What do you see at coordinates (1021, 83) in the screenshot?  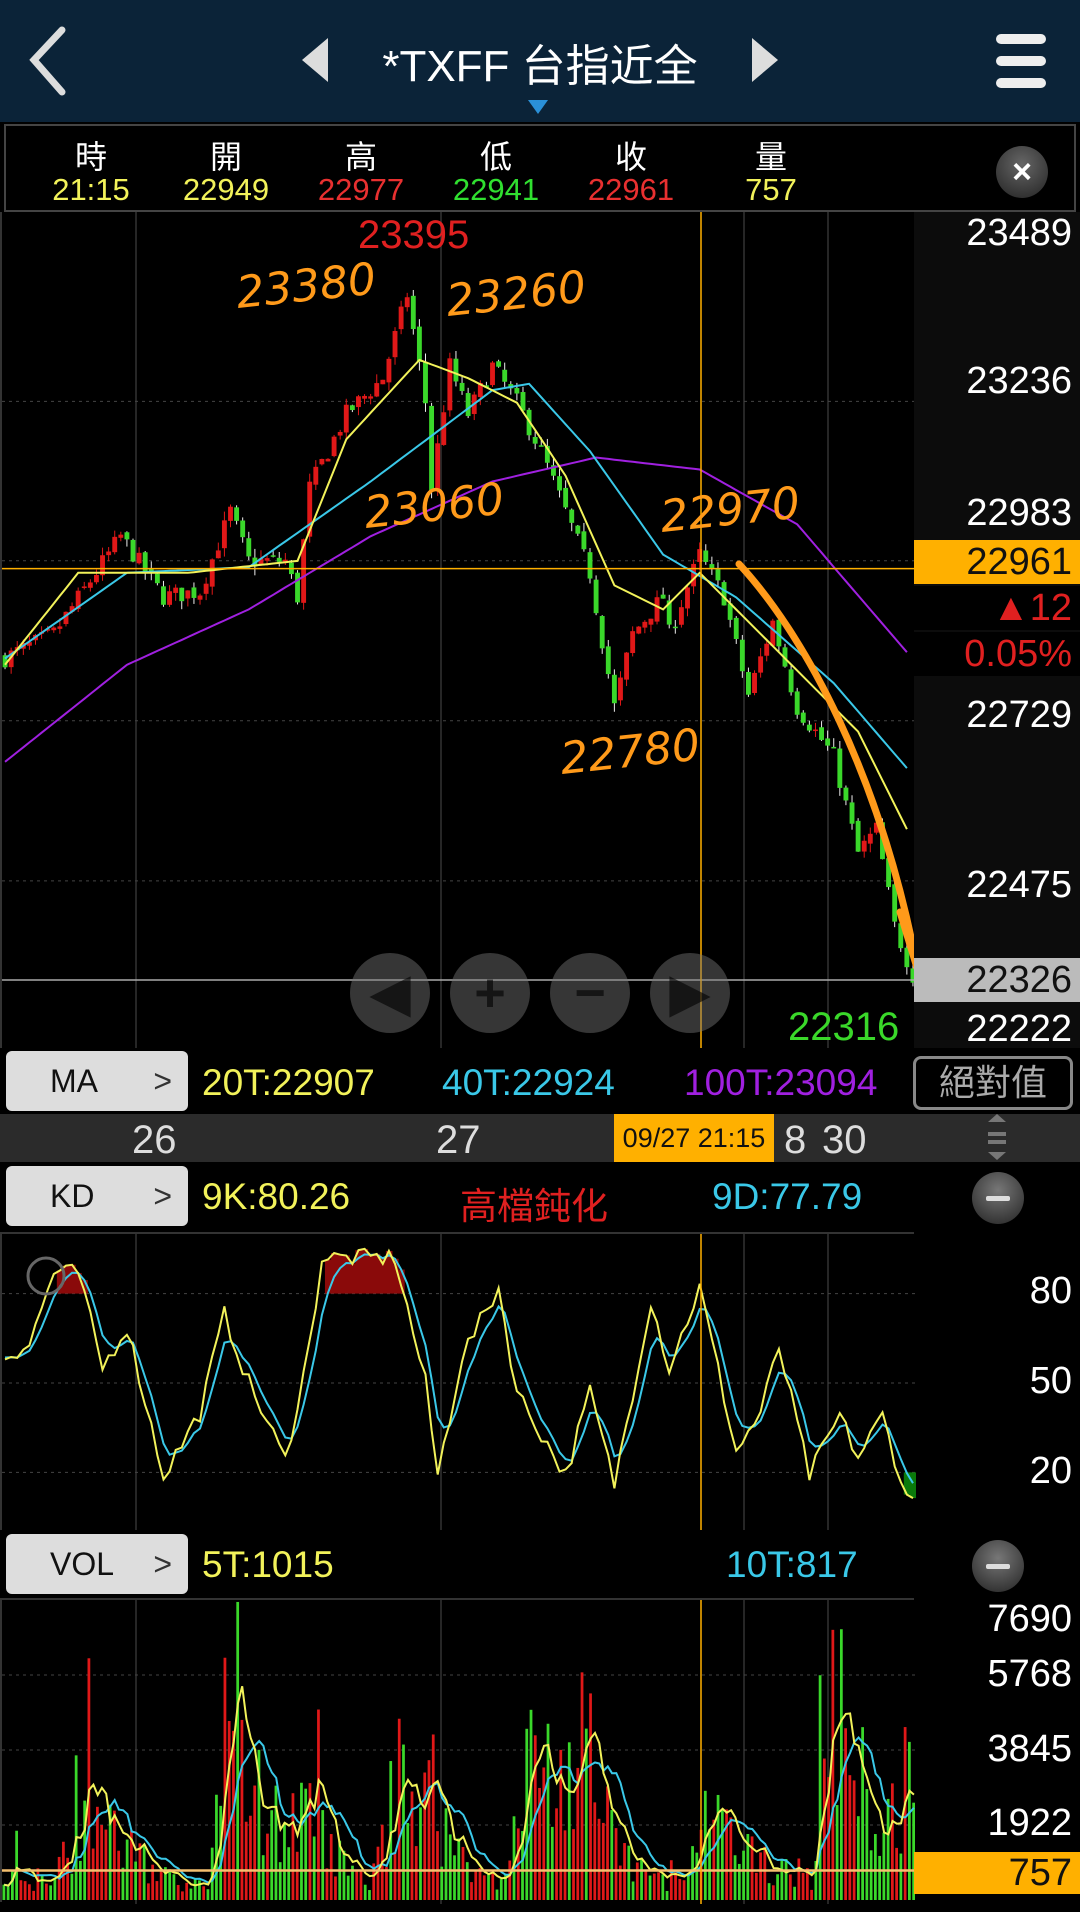 I see `menu-icon-bar` at bounding box center [1021, 83].